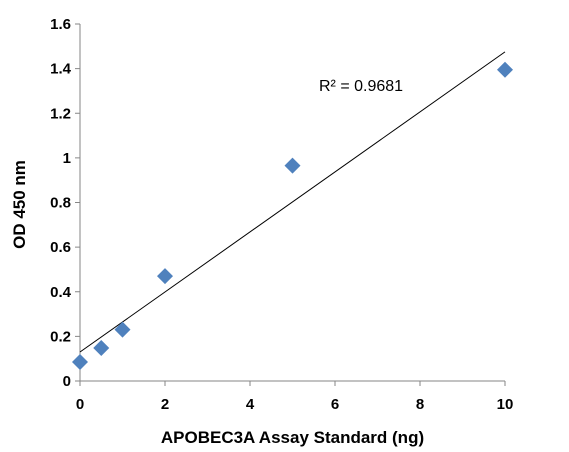 The image size is (569, 452). Describe the element at coordinates (250, 404) in the screenshot. I see `x-tick-label: 4` at that location.